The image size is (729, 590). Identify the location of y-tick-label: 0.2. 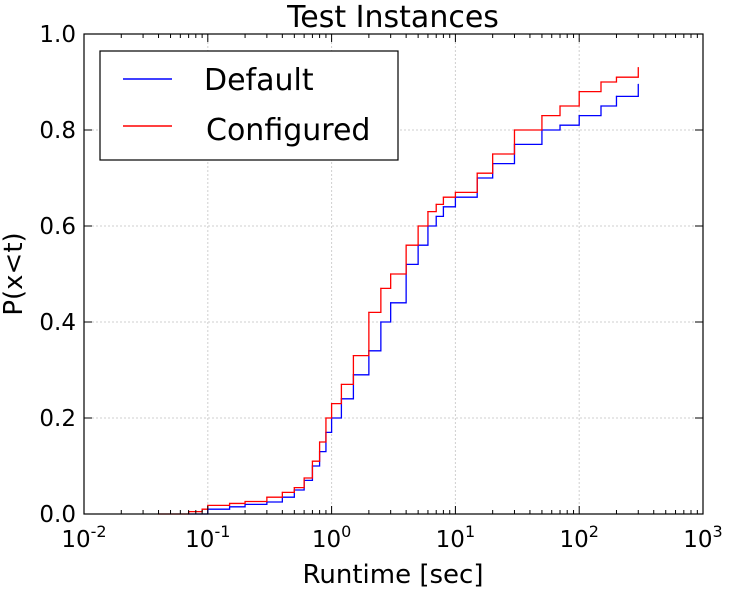
(57, 419).